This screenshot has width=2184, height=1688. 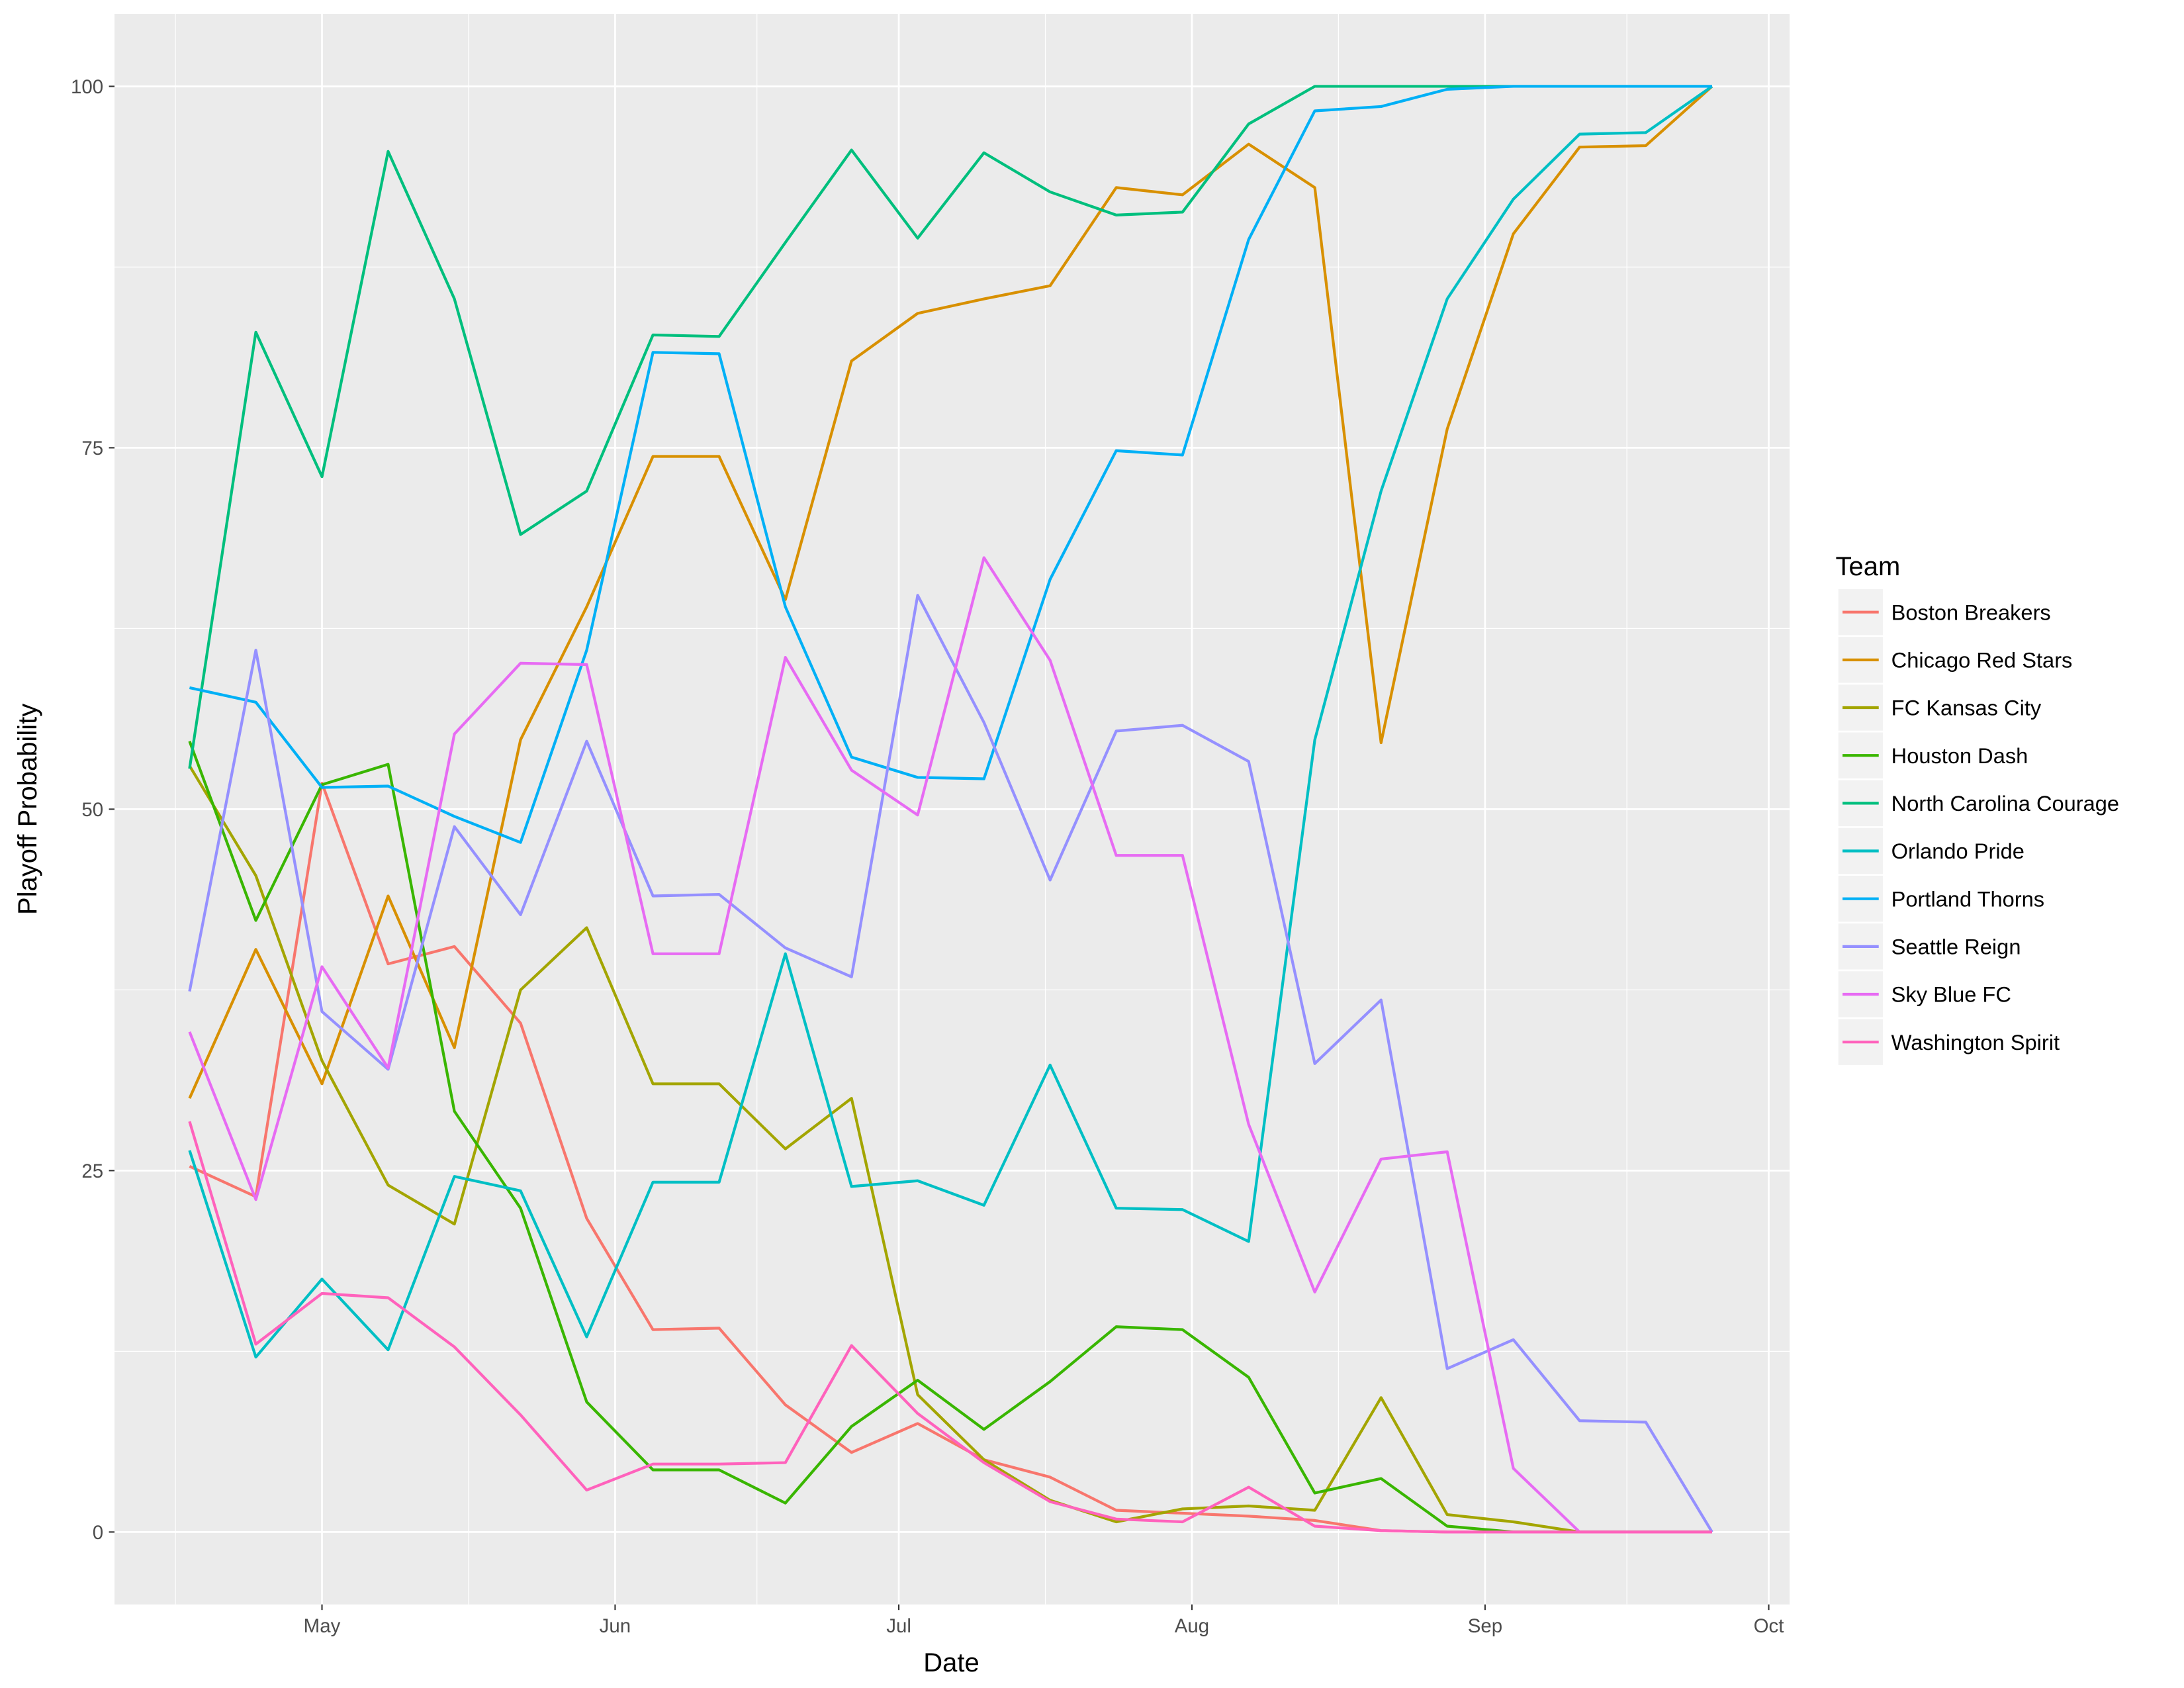 I want to click on legend-item-sky-blue-fc: Sky Blue FC, so click(x=1925, y=994).